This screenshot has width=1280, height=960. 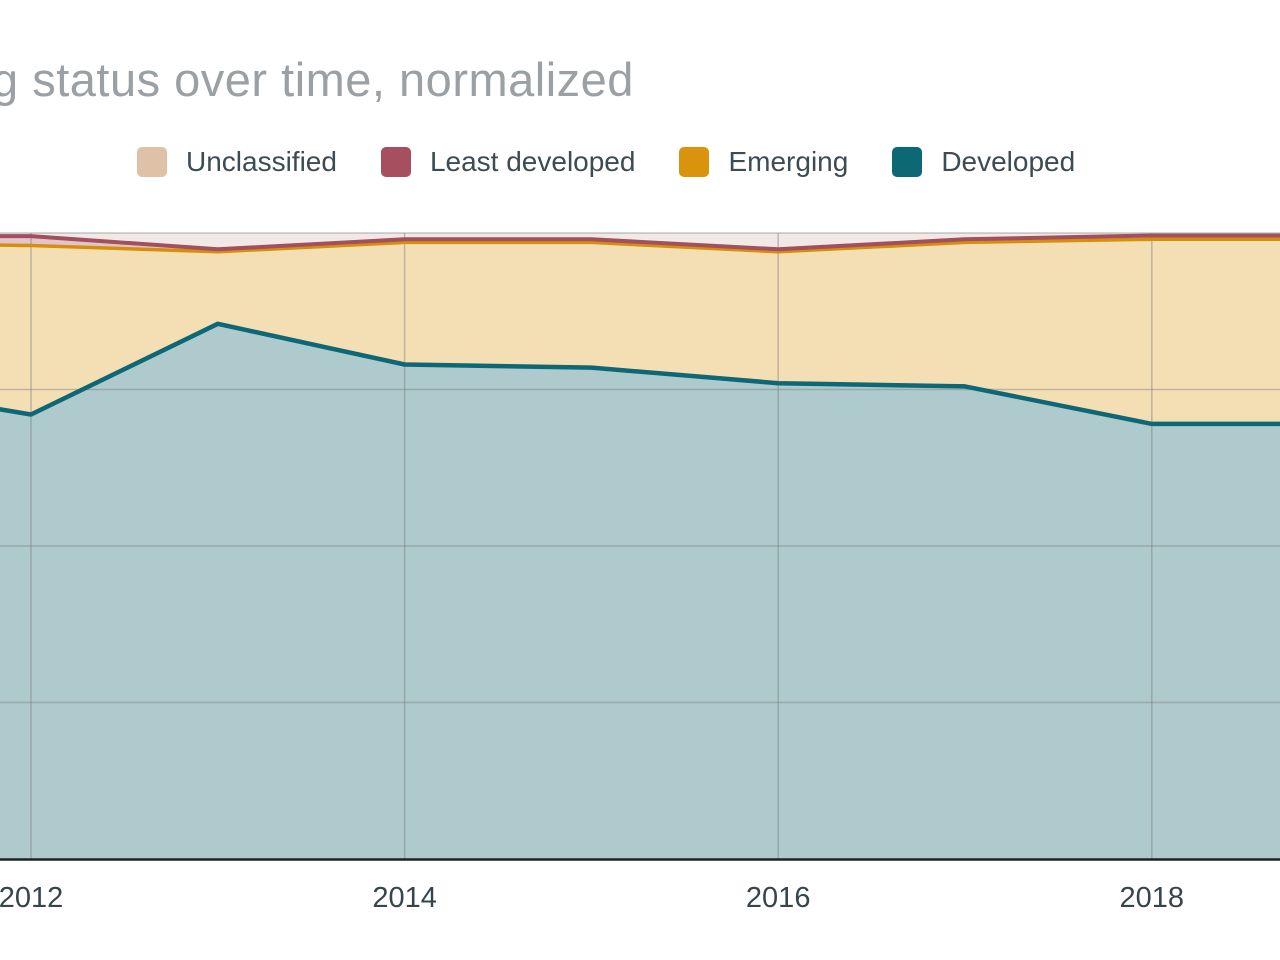 I want to click on legend-item-developed: Developed, so click(x=983, y=162).